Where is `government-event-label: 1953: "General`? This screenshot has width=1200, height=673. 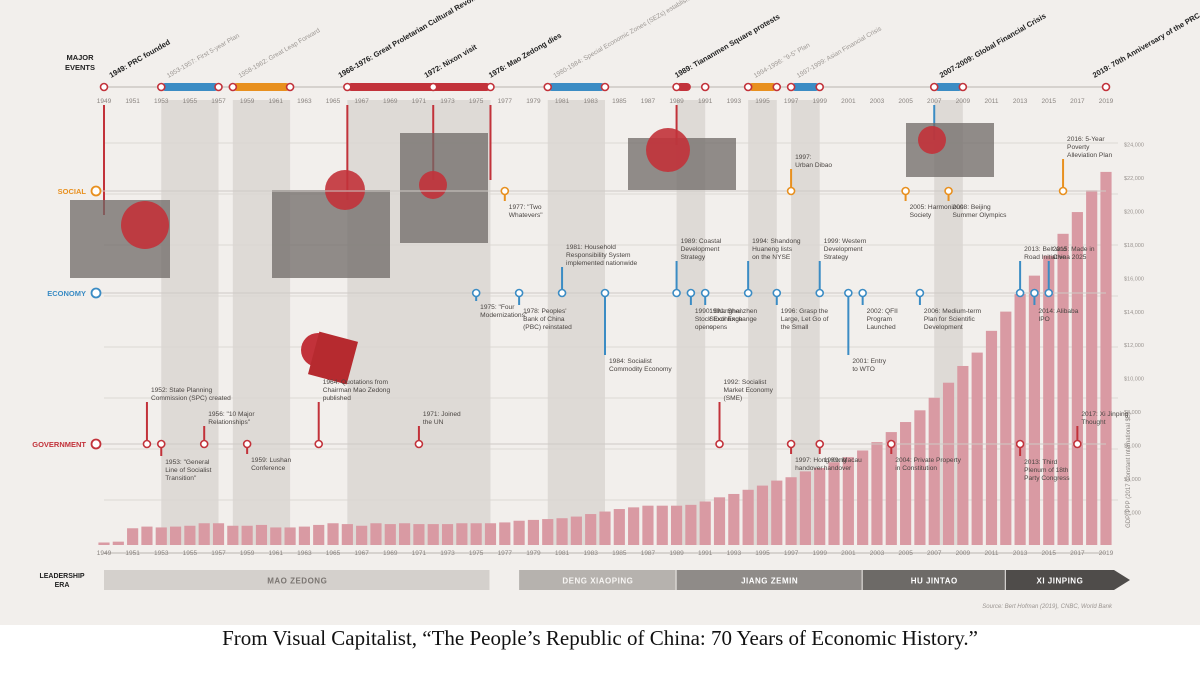
government-event-label: 1953: "General is located at coordinates (187, 462).